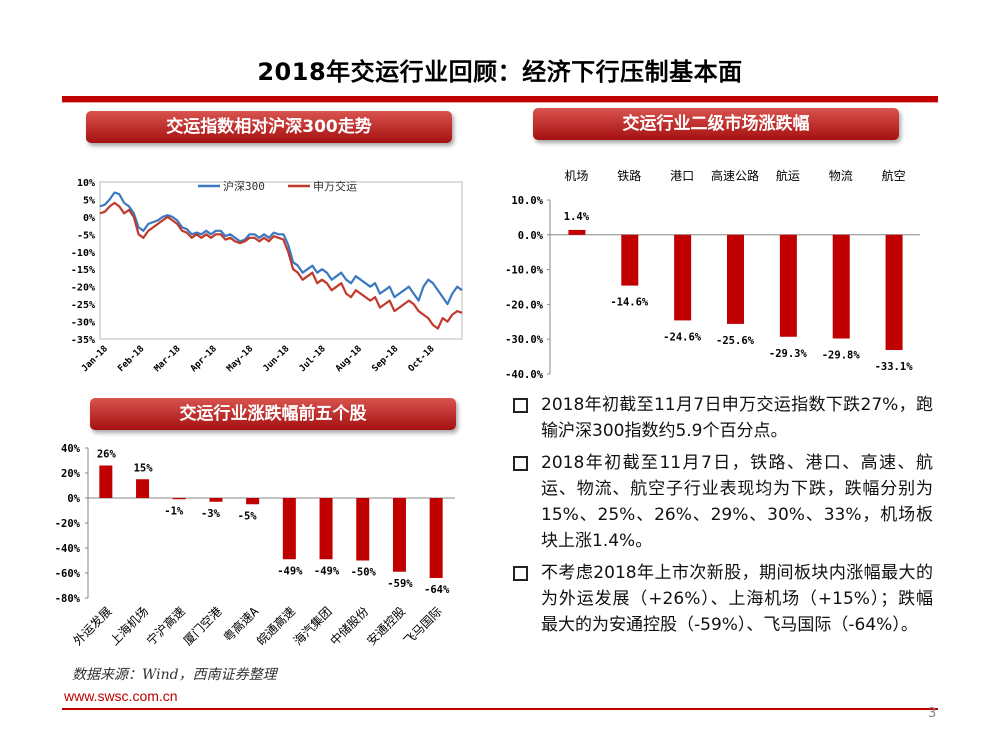 This screenshot has height=750, width=1000. Describe the element at coordinates (83, 305) in the screenshot. I see `y-tick-label: -25%` at that location.